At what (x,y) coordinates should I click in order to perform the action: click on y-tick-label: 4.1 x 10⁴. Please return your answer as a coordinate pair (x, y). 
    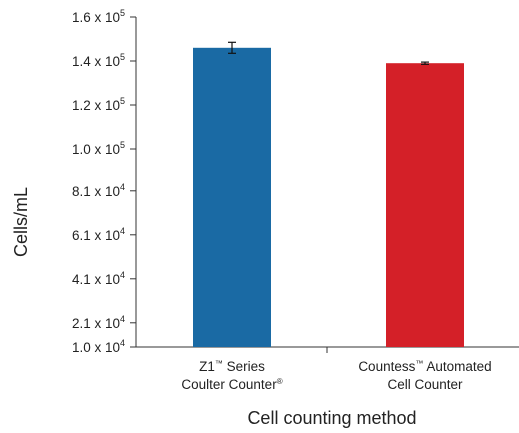
    Looking at the image, I should click on (98, 278).